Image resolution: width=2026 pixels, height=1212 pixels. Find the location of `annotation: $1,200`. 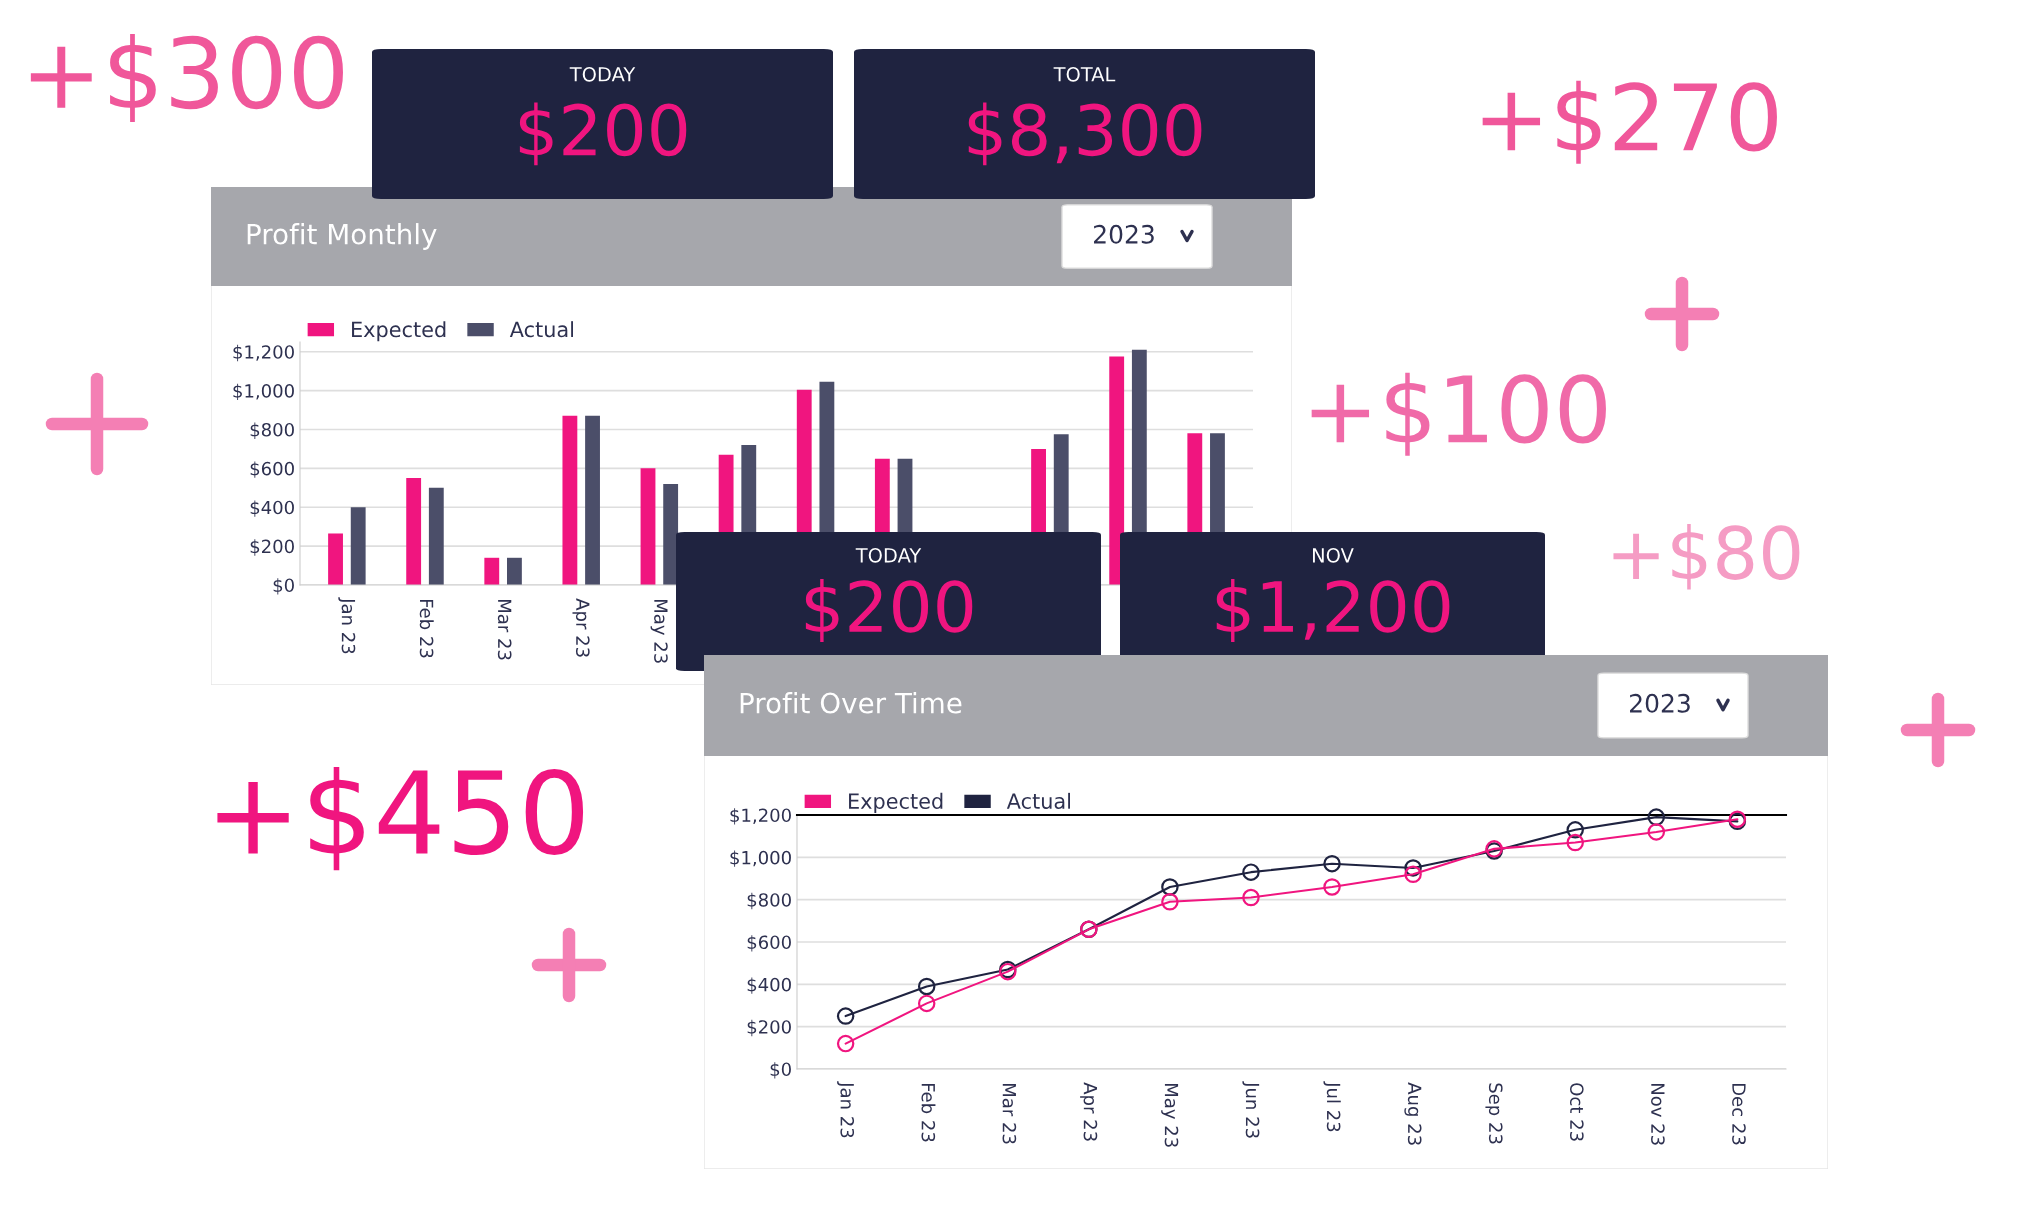

annotation: $1,200 is located at coordinates (1333, 610).